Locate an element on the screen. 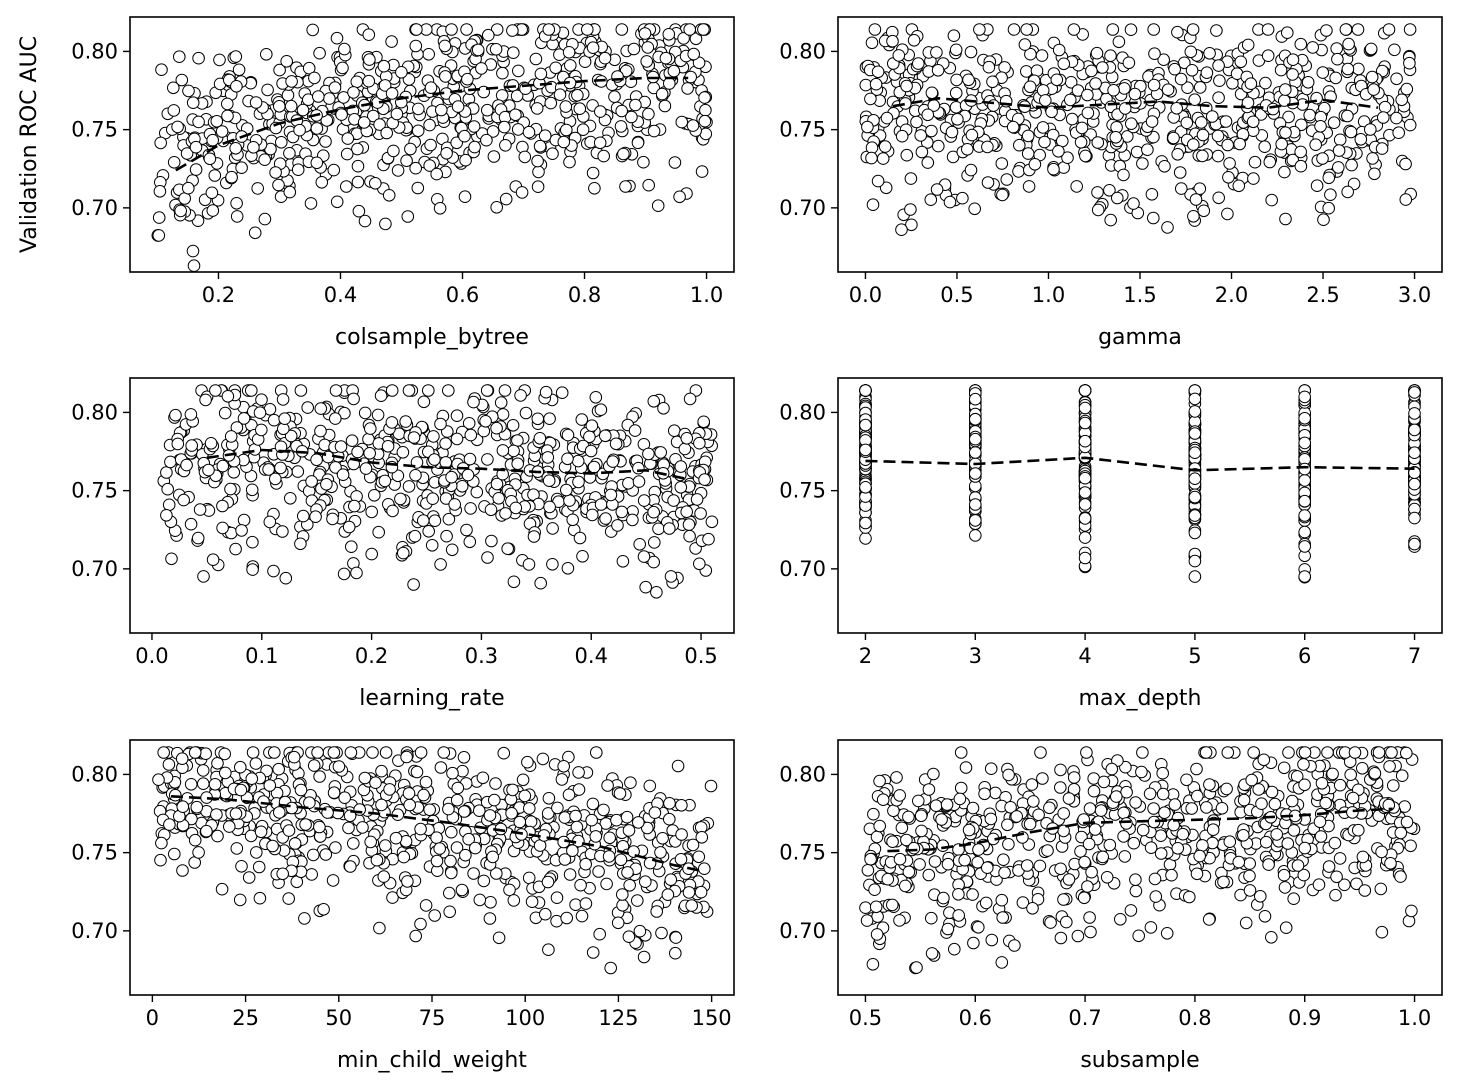  x-tick-label: 0.5 is located at coordinates (956, 295).